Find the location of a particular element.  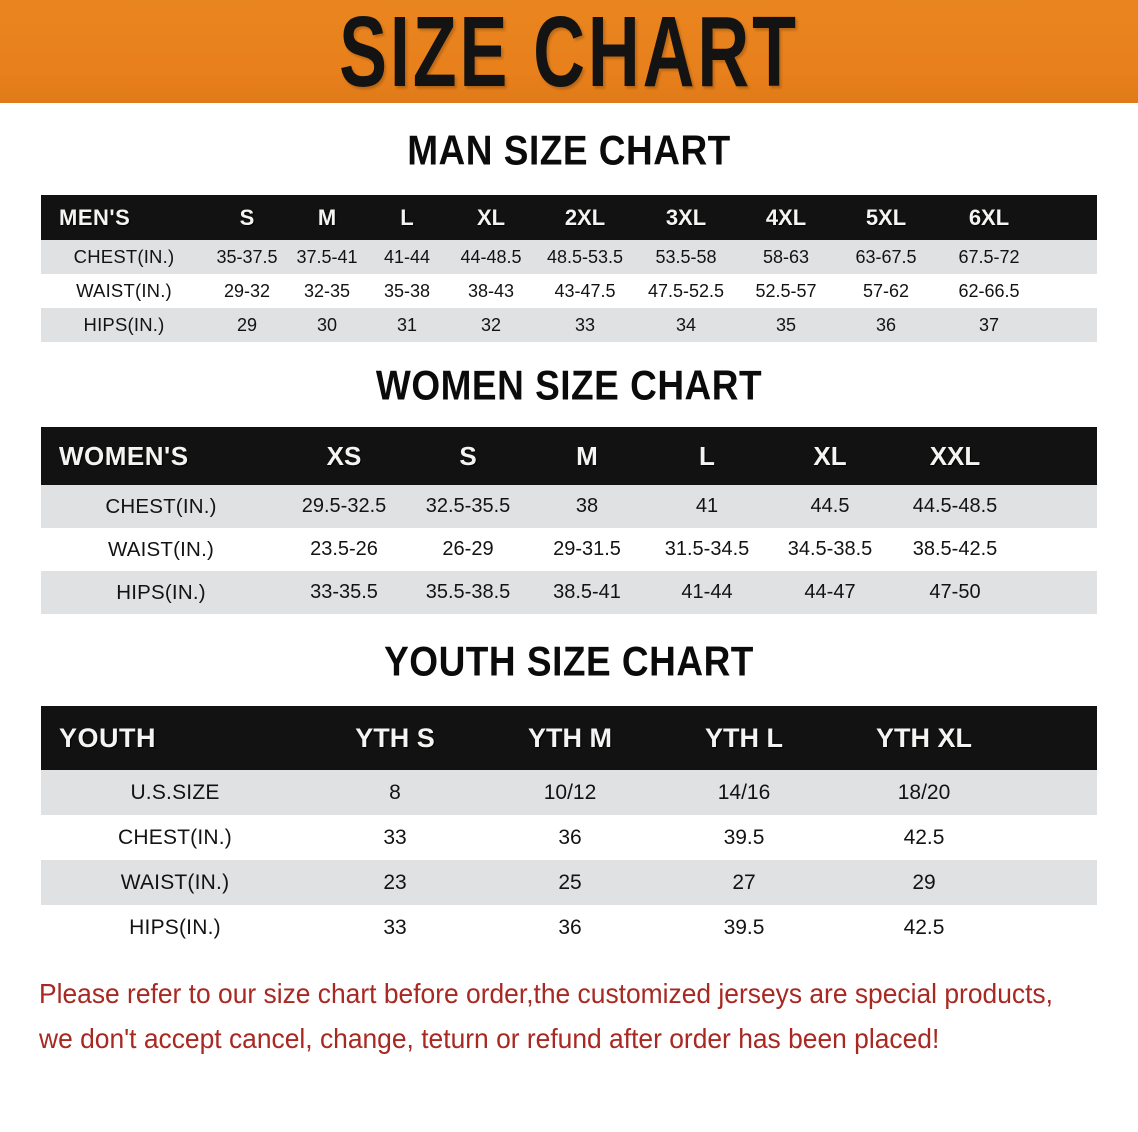

man-col-header-m: M is located at coordinates (327, 217).